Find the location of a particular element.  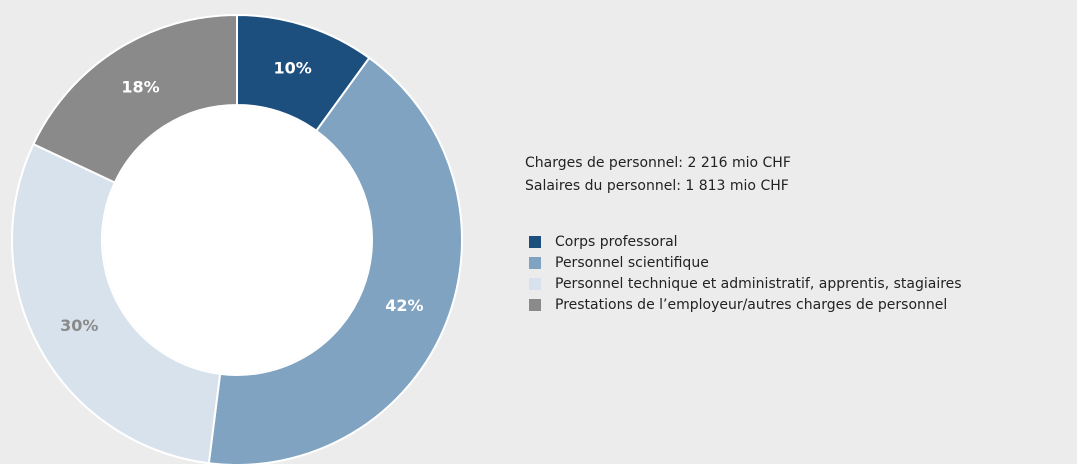

value-label: 42% is located at coordinates (404, 305).